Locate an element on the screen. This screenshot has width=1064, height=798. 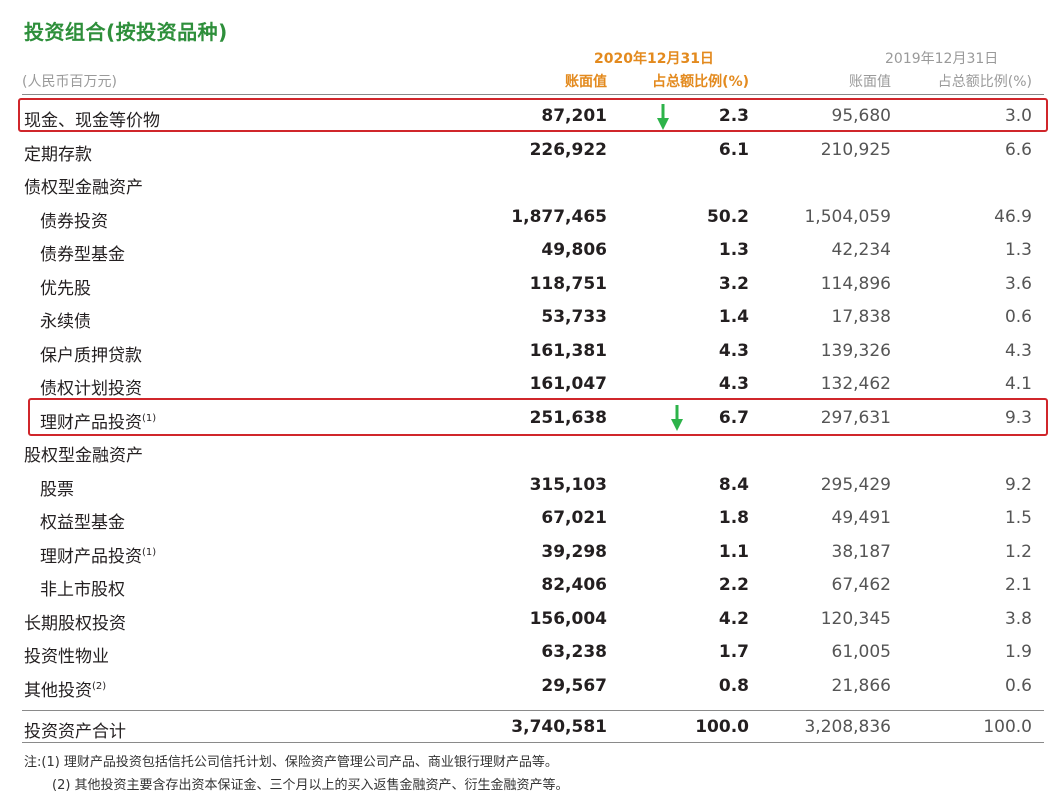
row-label: 保户质押贷款 is located at coordinates (91, 353).